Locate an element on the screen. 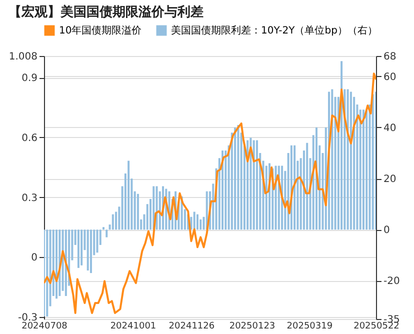 The image size is (414, 334). x-tick-label: 20250123 is located at coordinates (252, 327).